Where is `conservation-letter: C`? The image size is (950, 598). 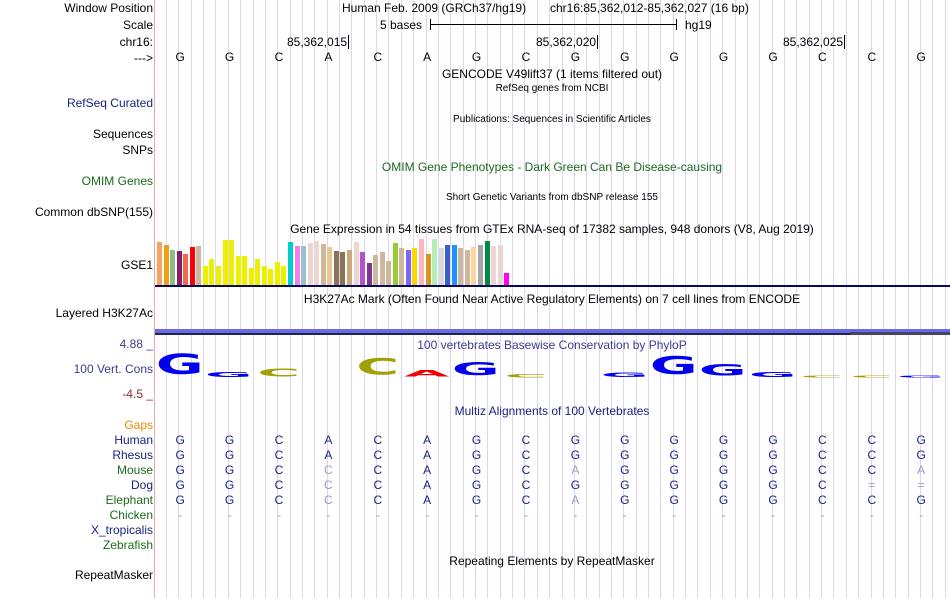 conservation-letter: C is located at coordinates (871, 377).